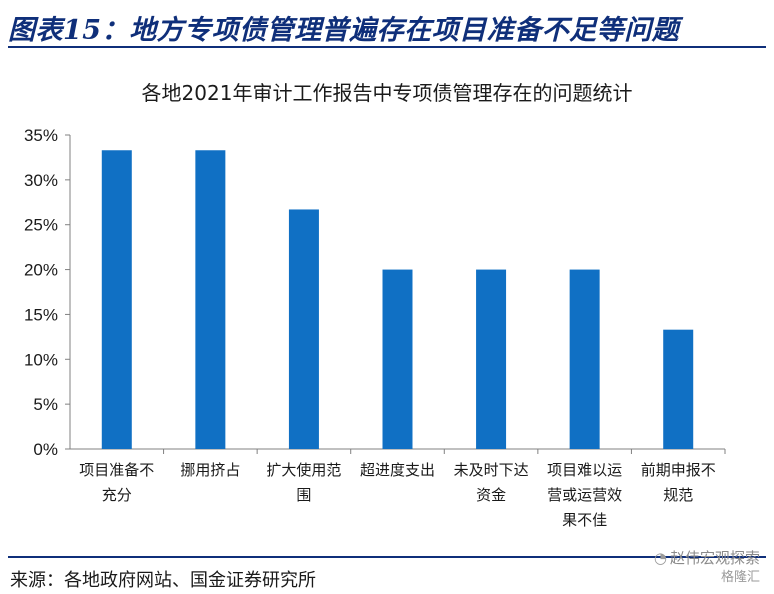 This screenshot has height=594, width=774. I want to click on footer-divider, so click(387, 557).